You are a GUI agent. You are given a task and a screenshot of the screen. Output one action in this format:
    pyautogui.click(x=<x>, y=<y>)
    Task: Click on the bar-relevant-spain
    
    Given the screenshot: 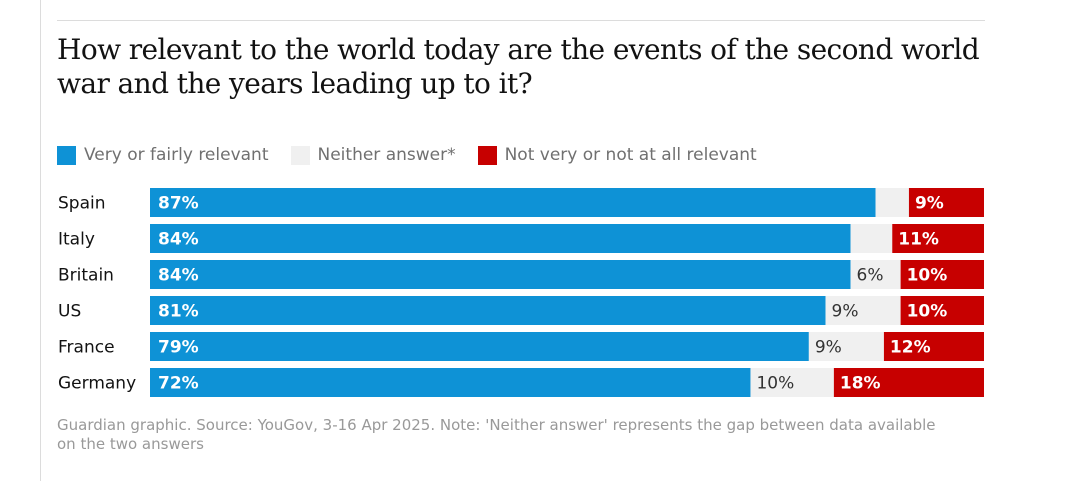 What is the action you would take?
    pyautogui.click(x=513, y=202)
    